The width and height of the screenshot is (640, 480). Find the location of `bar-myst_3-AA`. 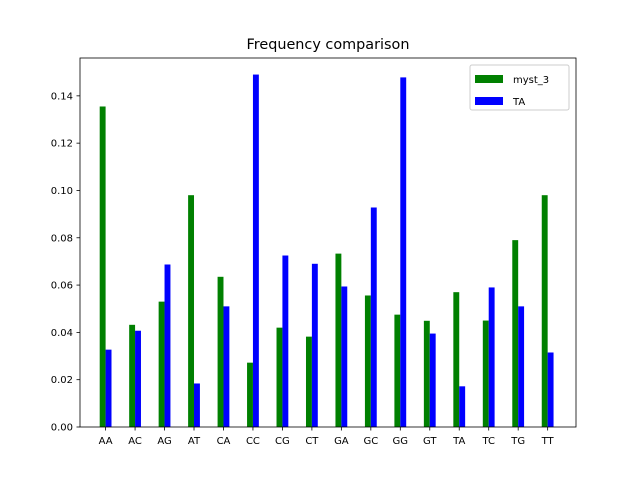

bar-myst_3-AA is located at coordinates (102, 266).